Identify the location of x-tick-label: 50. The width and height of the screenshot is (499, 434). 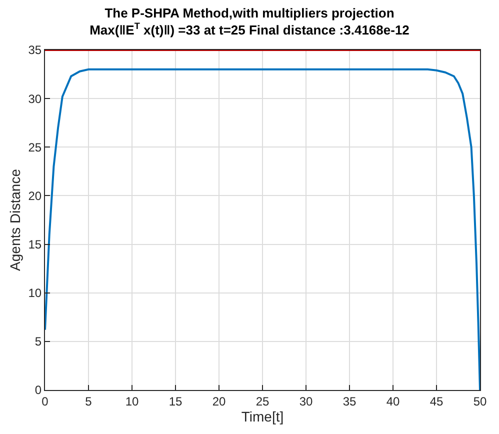
(480, 401).